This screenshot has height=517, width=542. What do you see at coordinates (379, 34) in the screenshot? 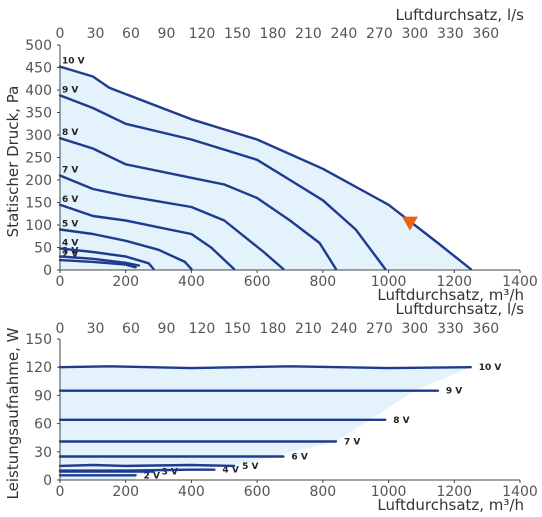
I see `pressure-top-tick-label: 270` at bounding box center [379, 34].